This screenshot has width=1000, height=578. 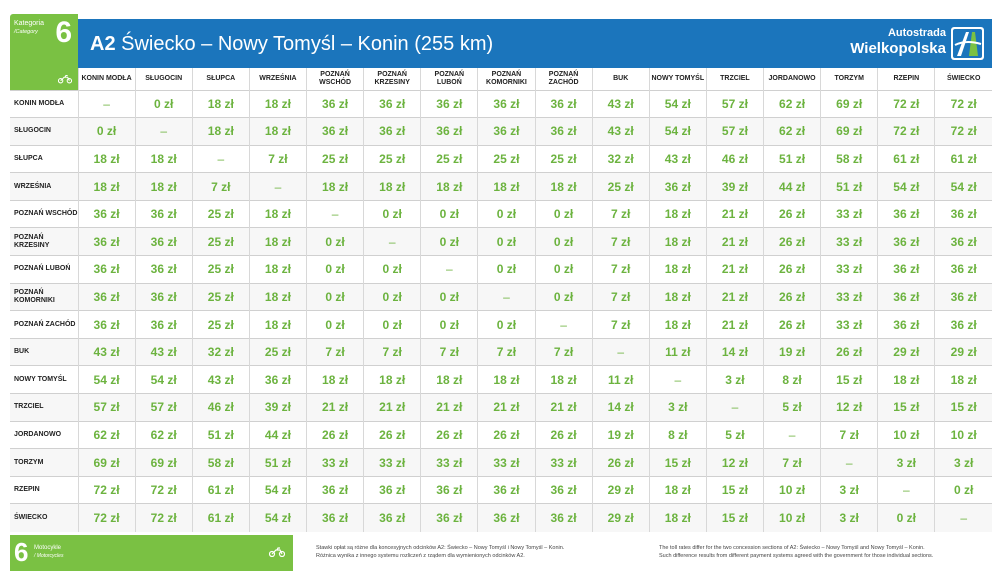 I want to click on row-header: POZNAŃ LUBOŃ, so click(x=42, y=269).